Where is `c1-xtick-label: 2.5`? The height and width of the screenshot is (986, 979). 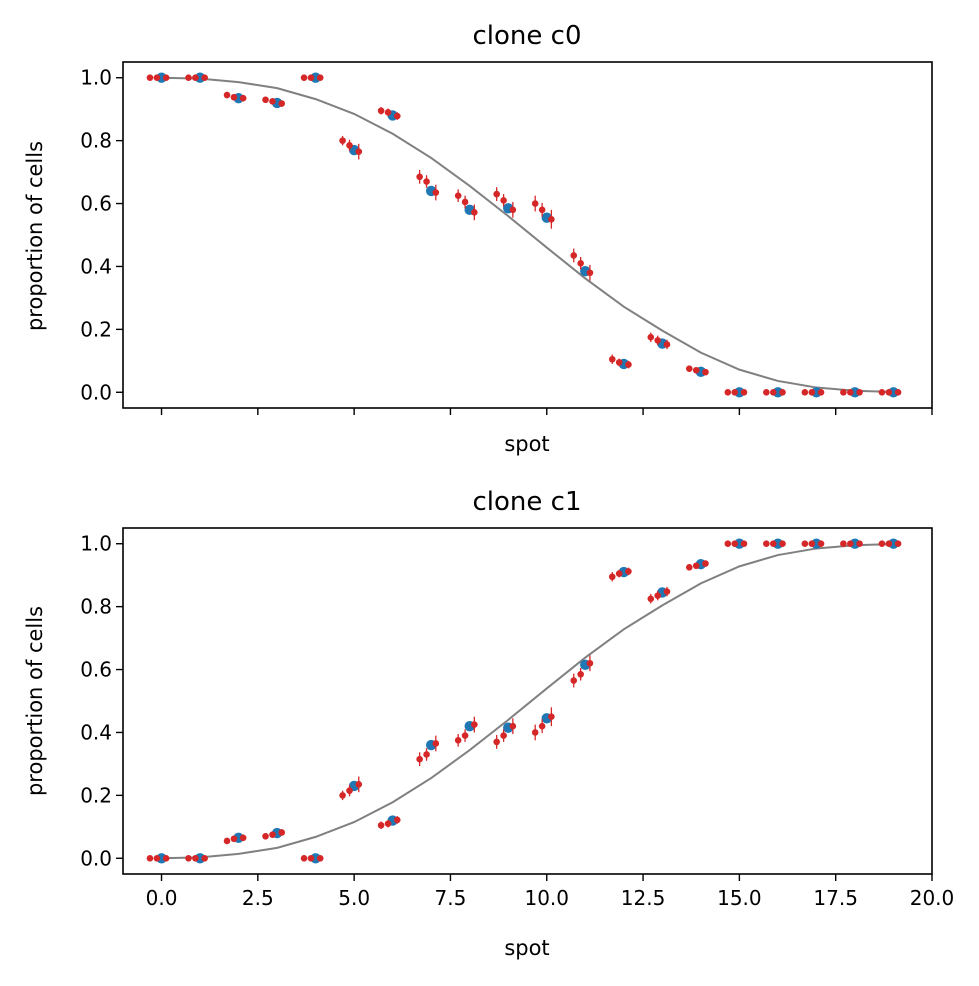 c1-xtick-label: 2.5 is located at coordinates (258, 898).